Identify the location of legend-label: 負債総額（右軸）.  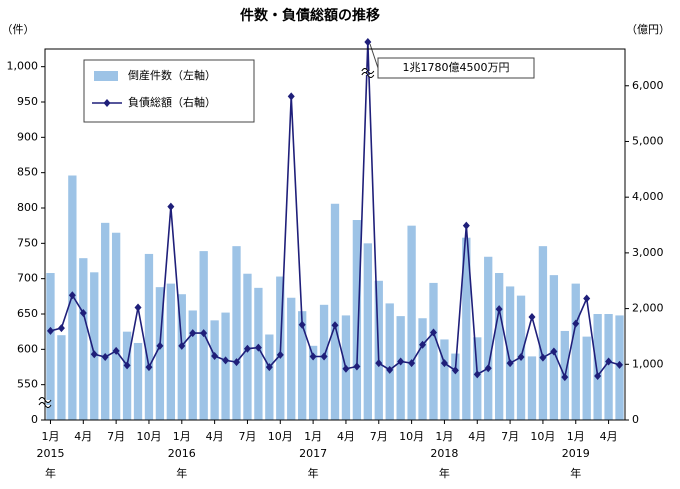
(172, 102).